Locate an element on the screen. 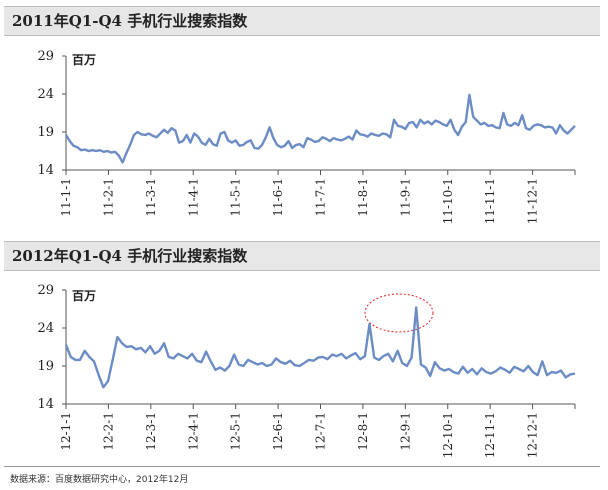 The height and width of the screenshot is (490, 608). x-tick-label: 12-4-1 is located at coordinates (193, 431).